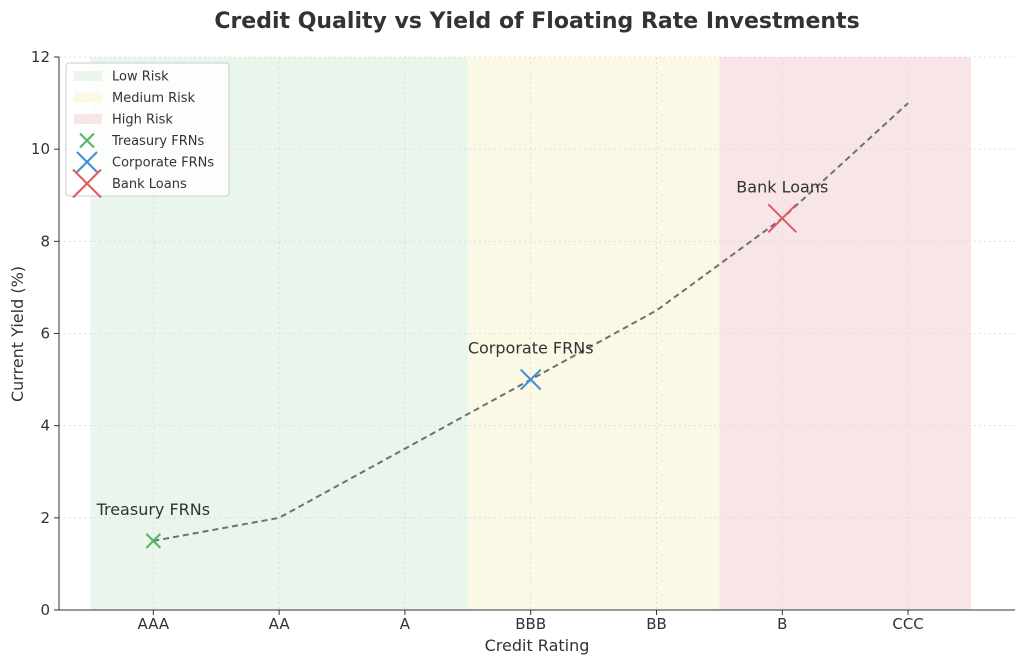  Describe the element at coordinates (154, 98) in the screenshot. I see `legend-label: Medium Risk` at that location.